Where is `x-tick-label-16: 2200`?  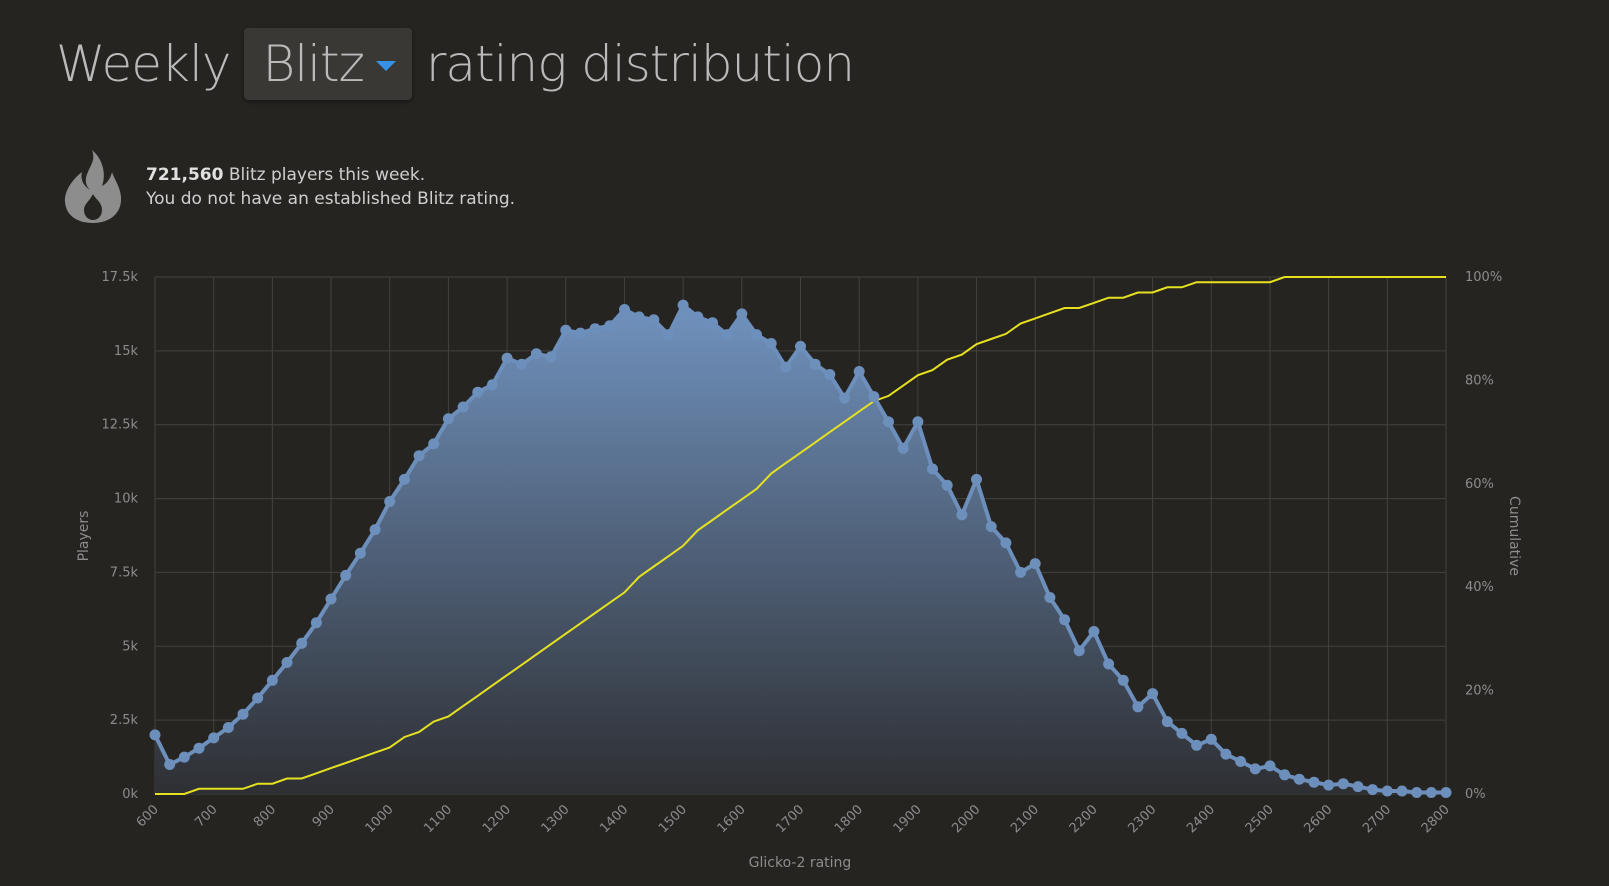
x-tick-label-16: 2200 is located at coordinates (1084, 819).